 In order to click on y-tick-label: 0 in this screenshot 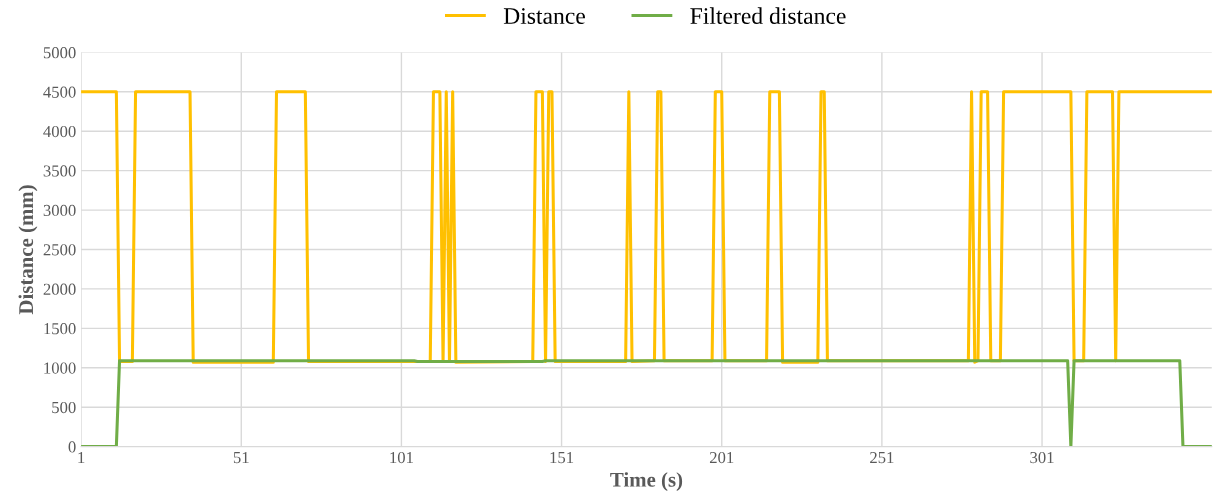, I will do `click(72, 447)`.